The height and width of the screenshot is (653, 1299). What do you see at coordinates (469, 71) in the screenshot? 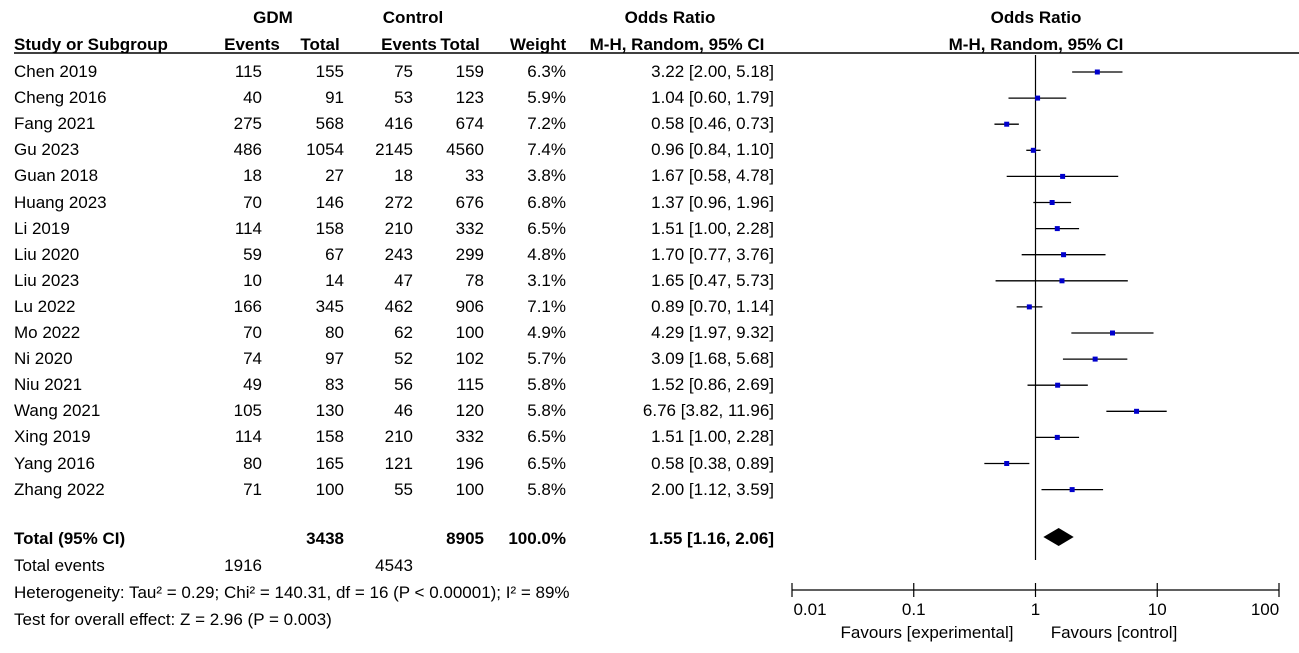
I see `control-total: 159` at bounding box center [469, 71].